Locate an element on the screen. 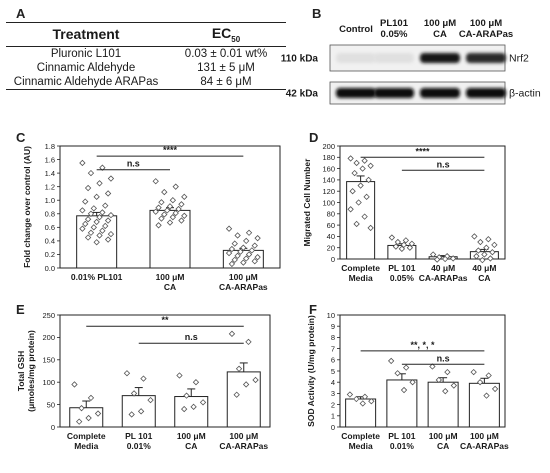 This screenshot has width=550, height=473. y-tick-label: 1.8 is located at coordinates (50, 146).